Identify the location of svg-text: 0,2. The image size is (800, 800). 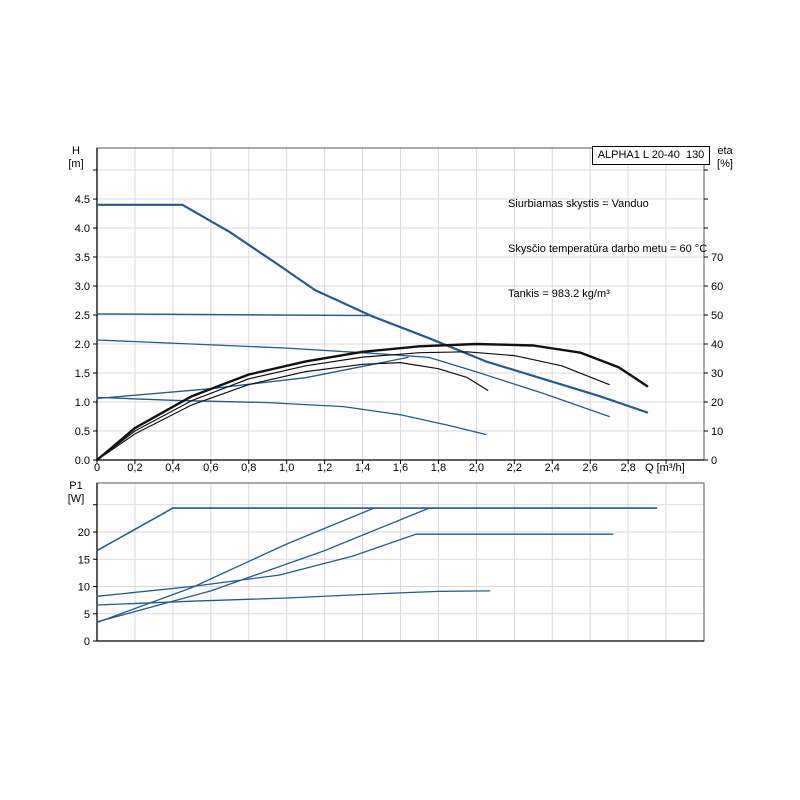
(134, 468).